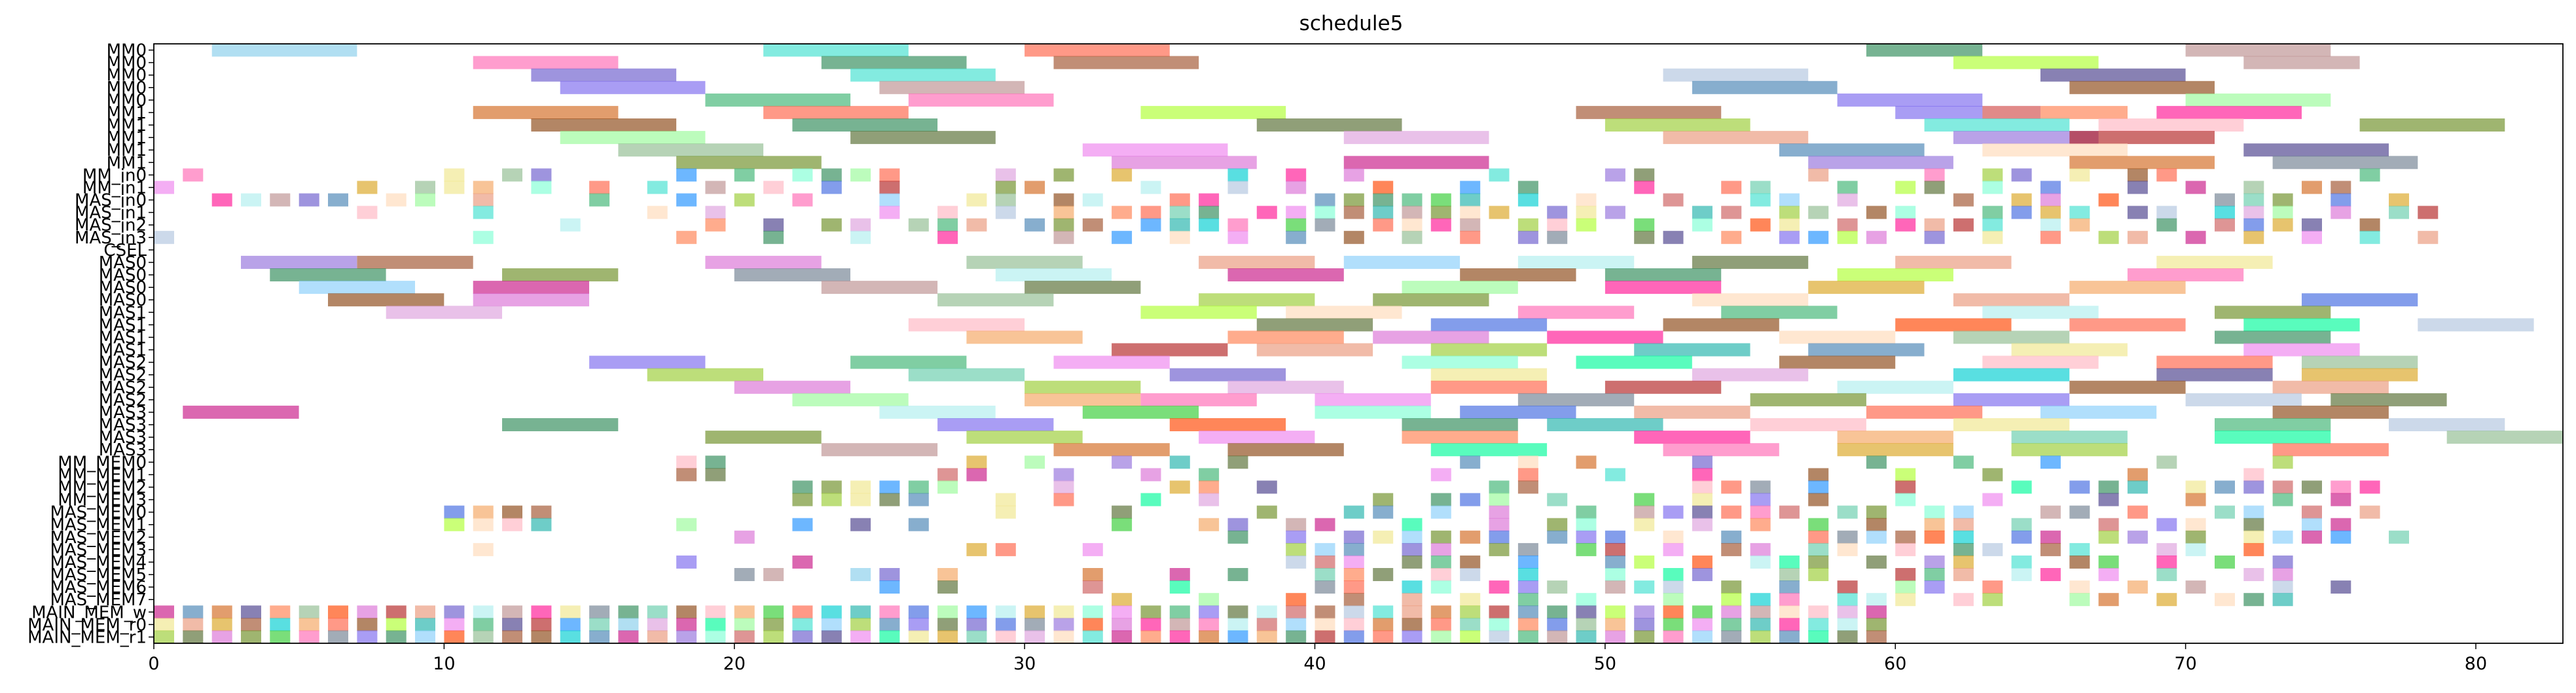 Image resolution: width=2576 pixels, height=693 pixels. What do you see at coordinates (1314, 664) in the screenshot?
I see `x-tick-label: 40` at bounding box center [1314, 664].